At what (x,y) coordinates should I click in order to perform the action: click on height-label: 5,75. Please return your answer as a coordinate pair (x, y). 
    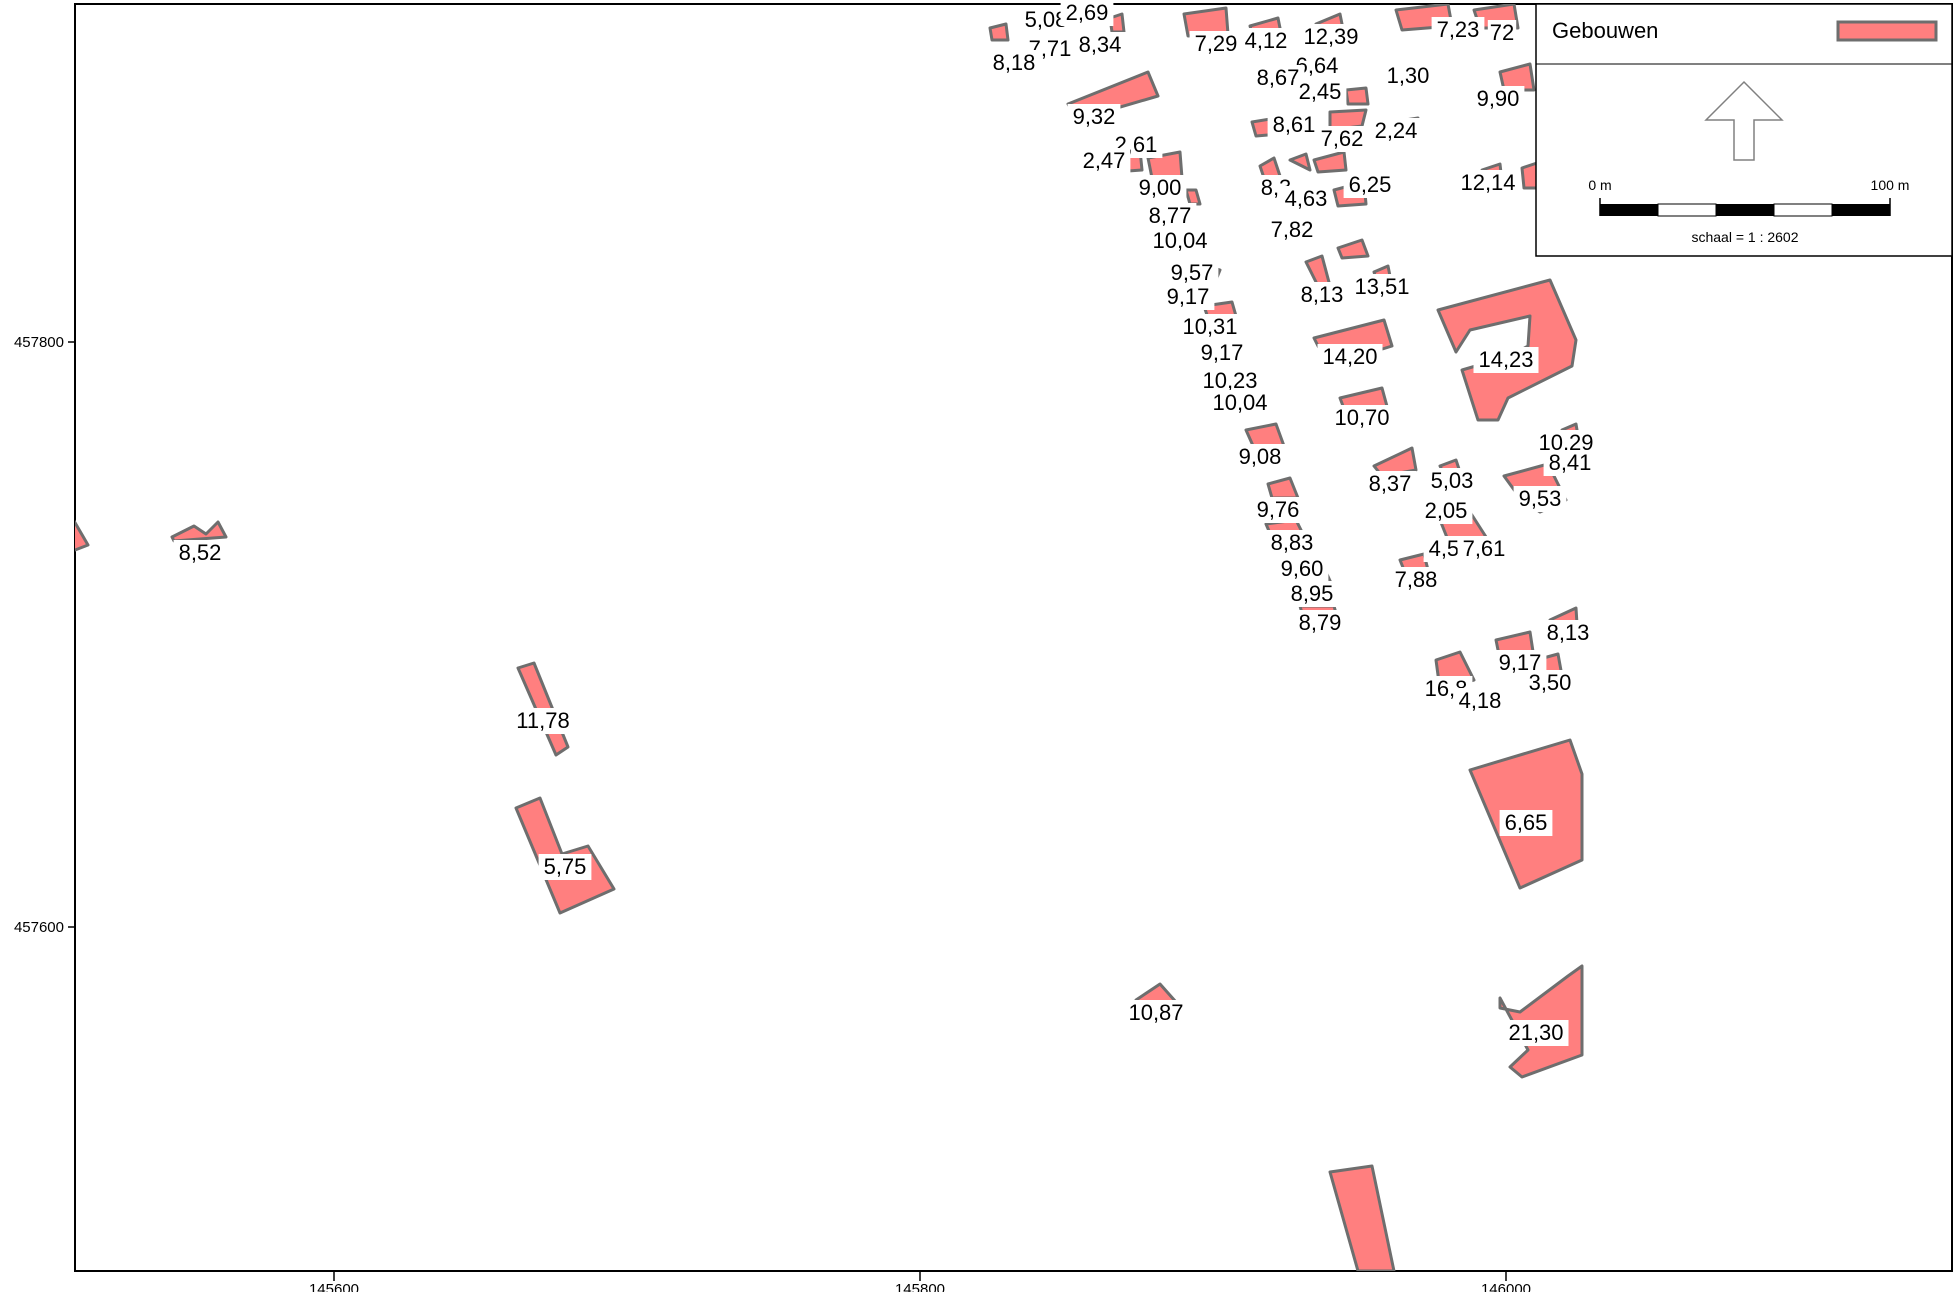
    Looking at the image, I should click on (565, 867).